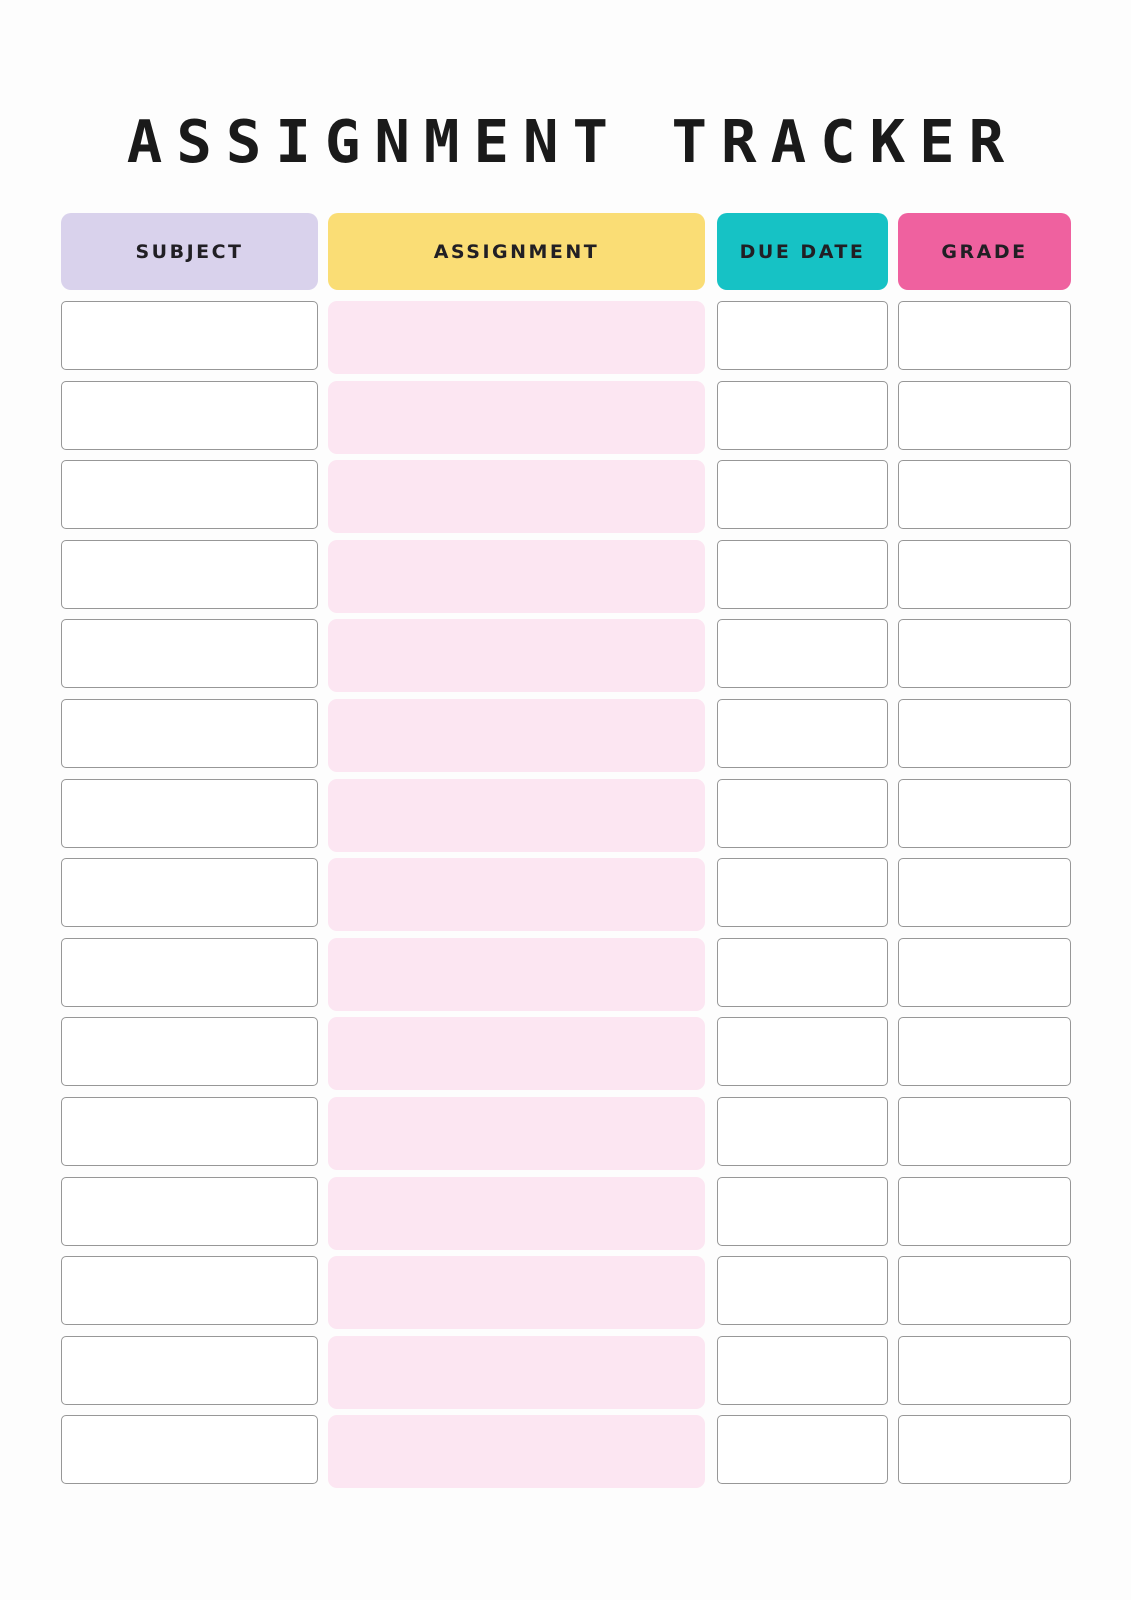 The image size is (1131, 1600). Describe the element at coordinates (984, 251) in the screenshot. I see `column-header-grade: GRADE` at that location.